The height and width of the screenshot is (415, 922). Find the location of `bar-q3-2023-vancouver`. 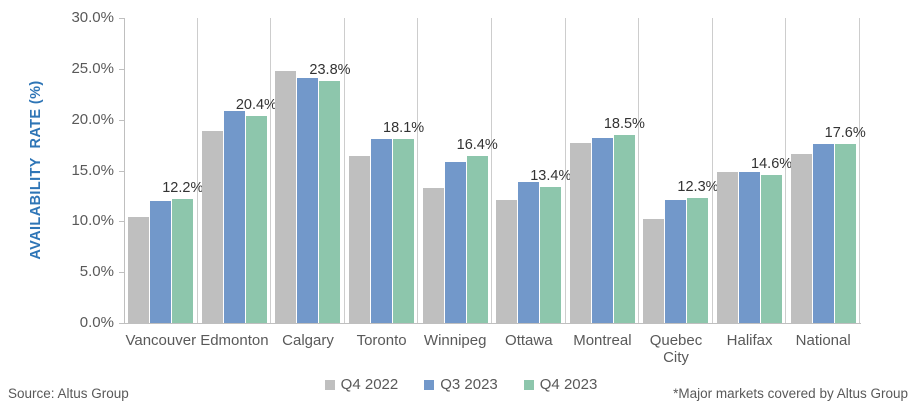

bar-q3-2023-vancouver is located at coordinates (161, 262).